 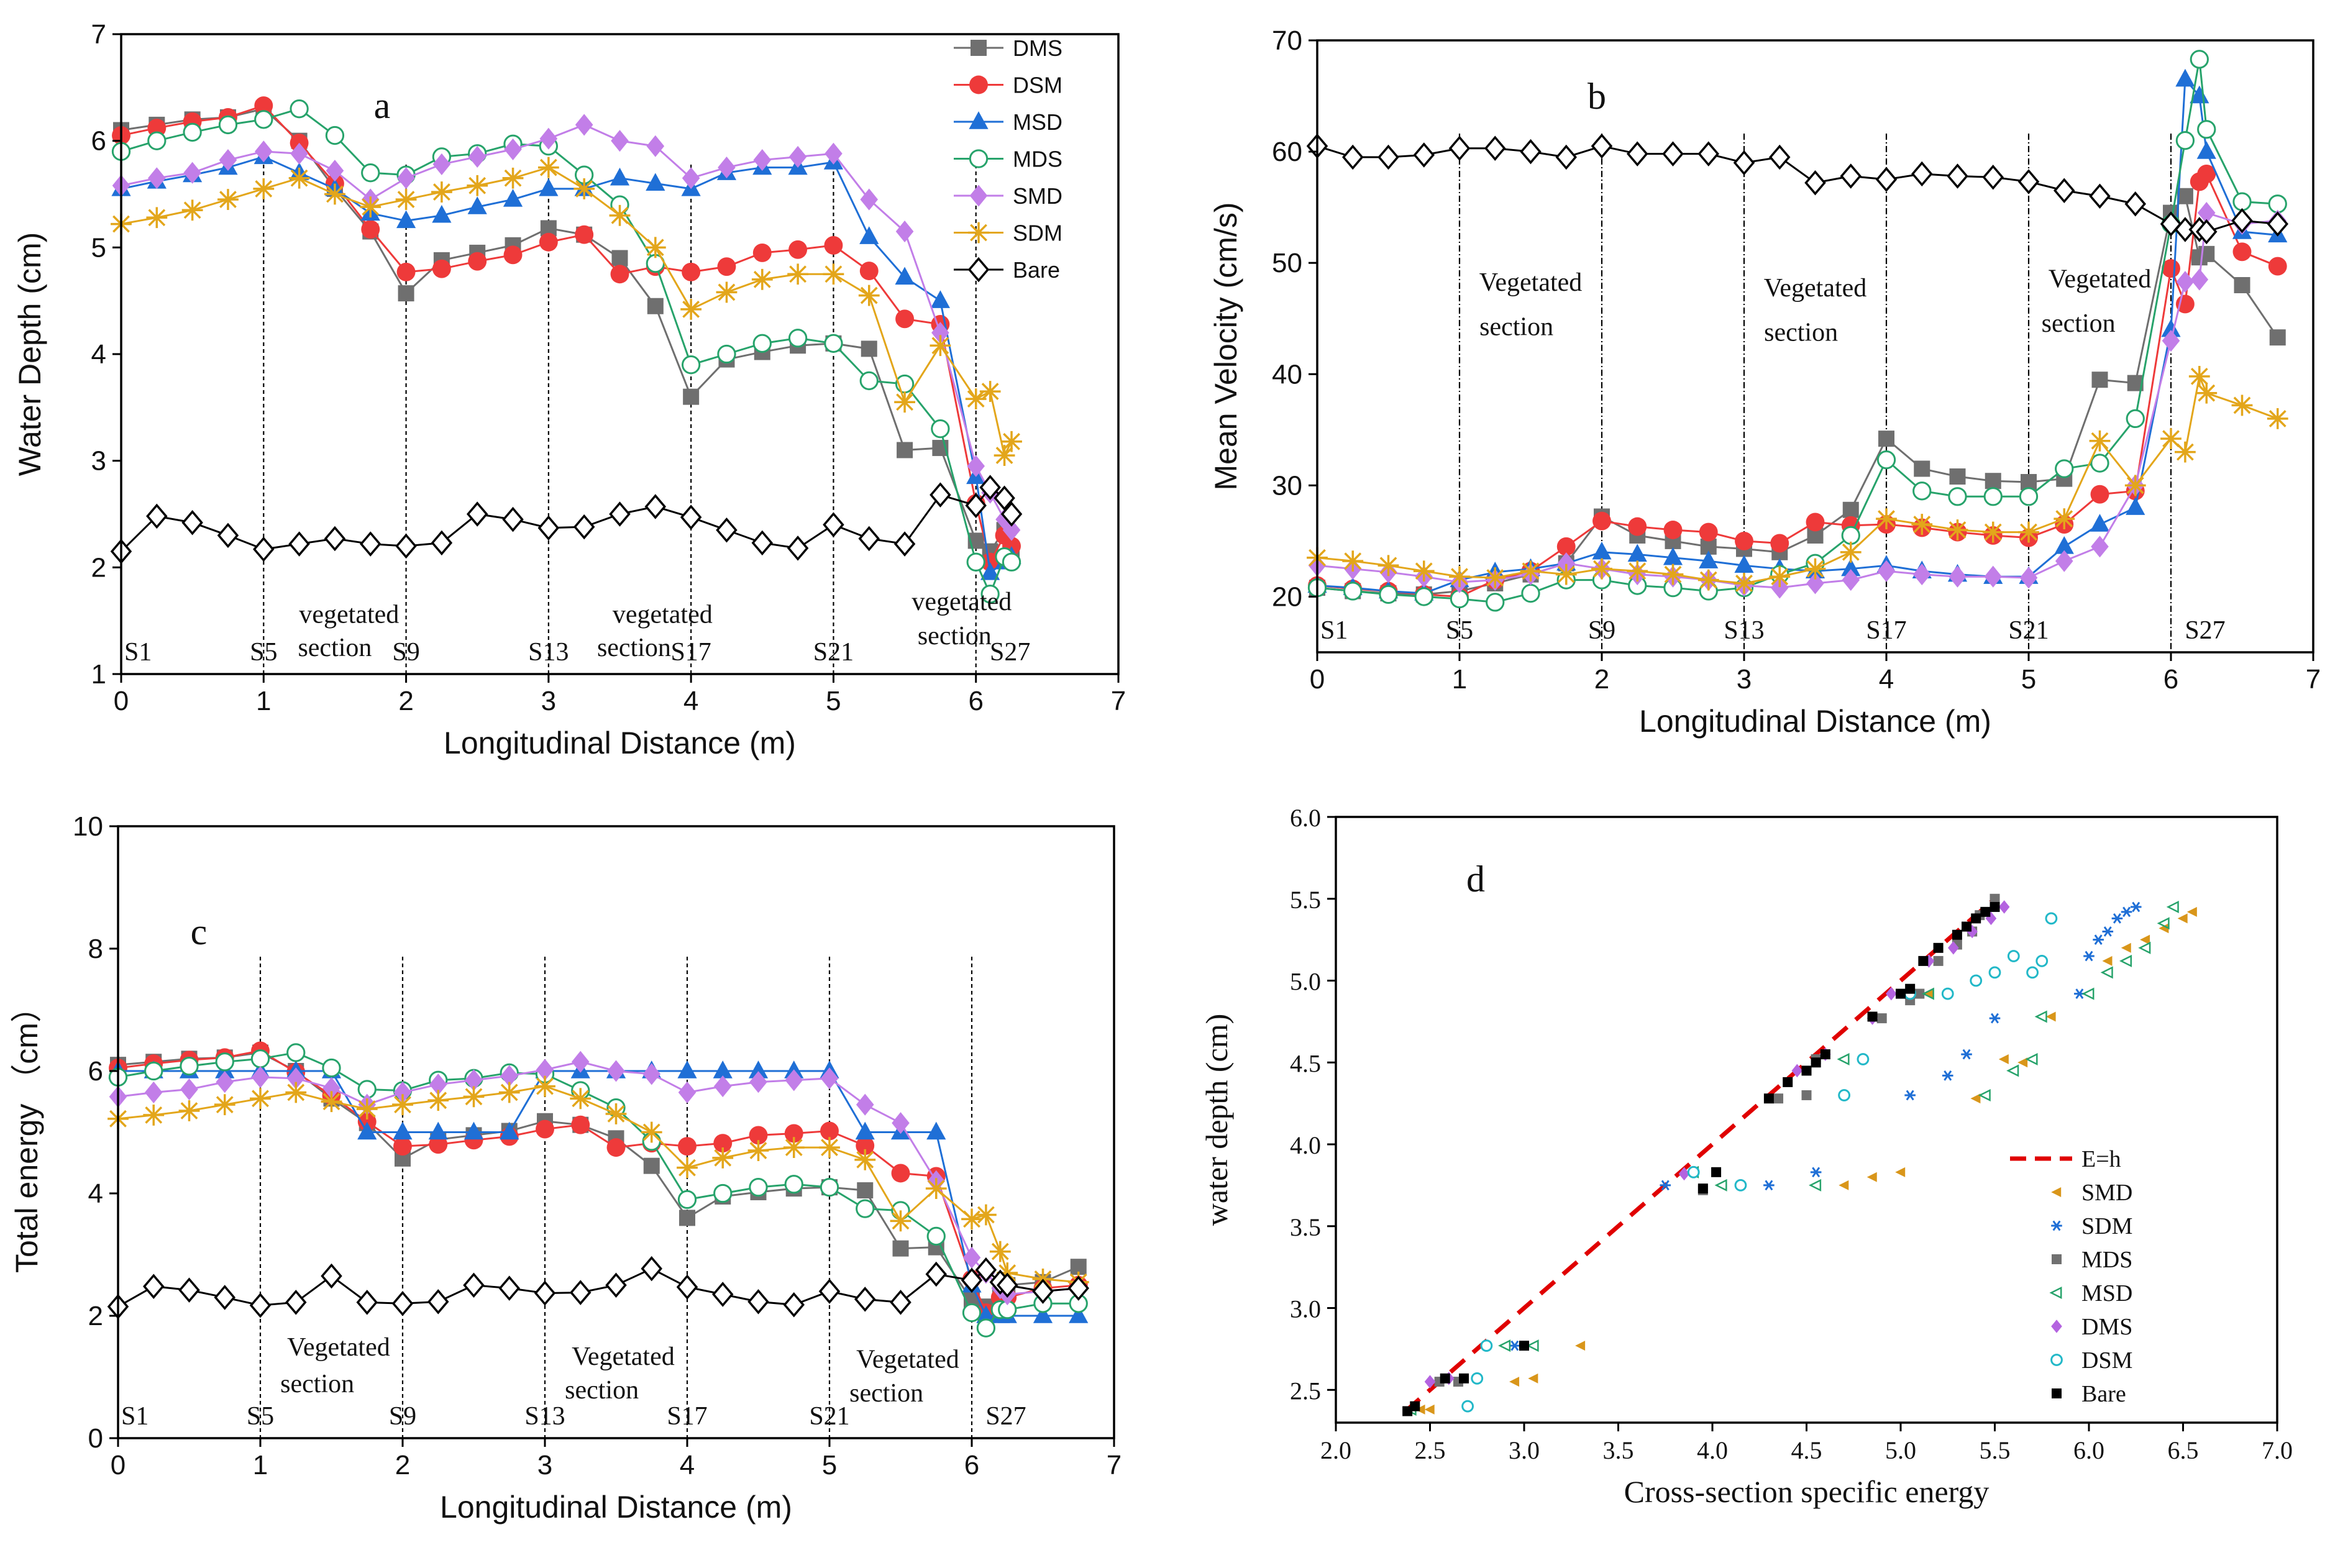 I want to click on scatter-series-dsm, so click(x=1759, y=1162).